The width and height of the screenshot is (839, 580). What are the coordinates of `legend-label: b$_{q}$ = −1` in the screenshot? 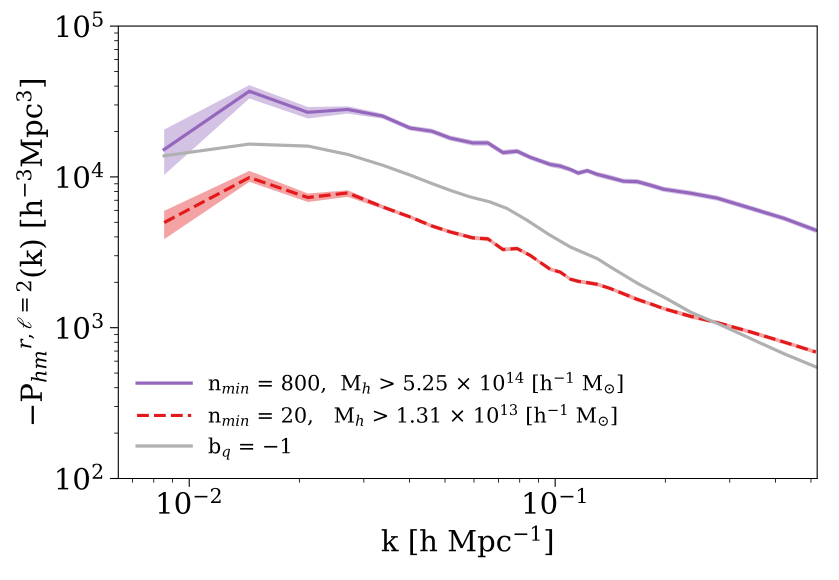 It's located at (249, 448).